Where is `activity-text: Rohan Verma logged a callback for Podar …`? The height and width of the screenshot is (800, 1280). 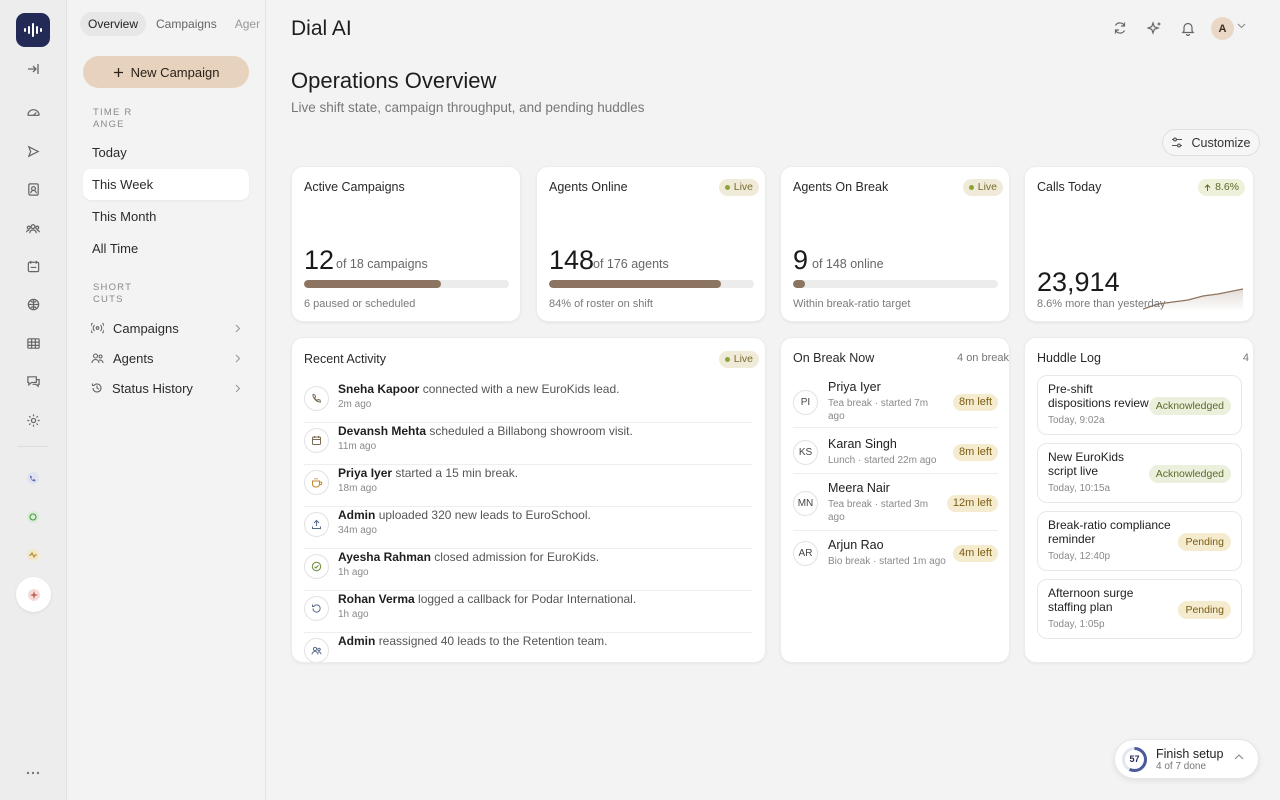
activity-text: Rohan Verma logged a callback for Podar … is located at coordinates (487, 599).